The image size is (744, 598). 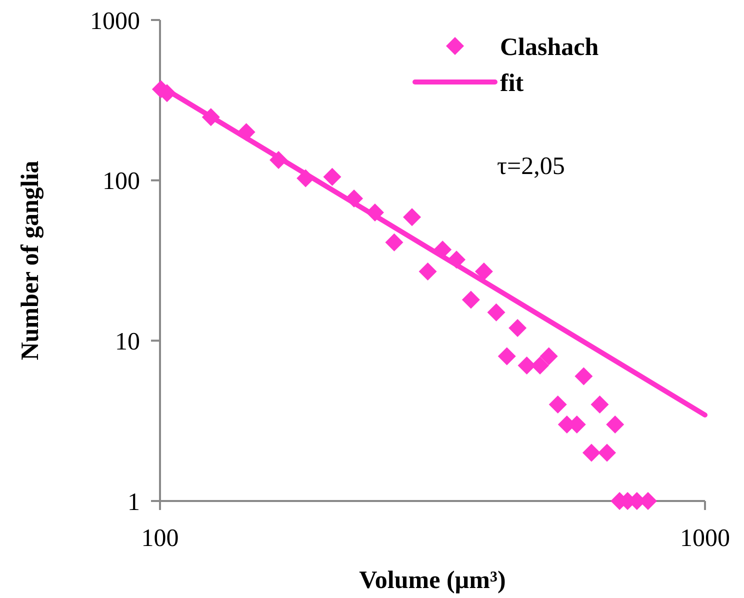 I want to click on legend-label: Clashach, so click(x=549, y=47).